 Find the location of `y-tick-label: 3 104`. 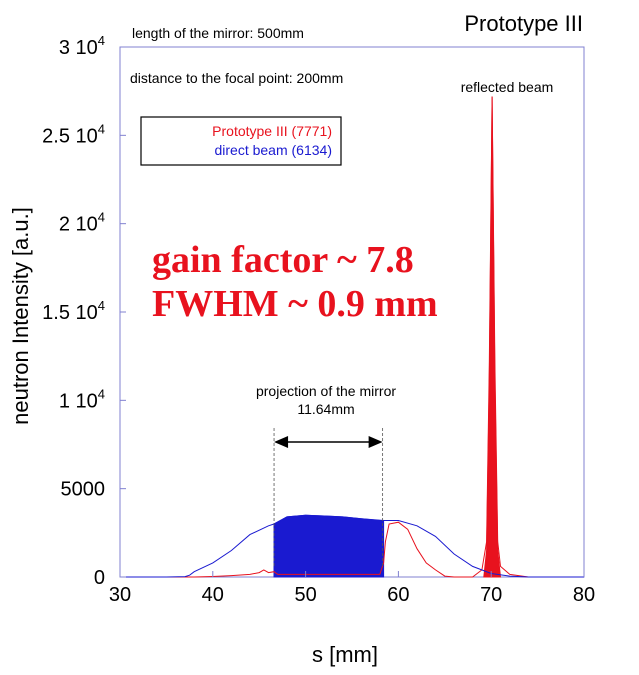

y-tick-label: 3 104 is located at coordinates (82, 46).